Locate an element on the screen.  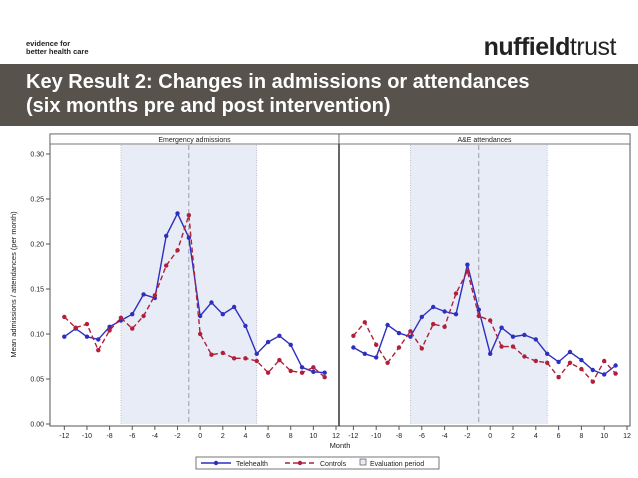
series-line-telehealth is located at coordinates (485, 320).